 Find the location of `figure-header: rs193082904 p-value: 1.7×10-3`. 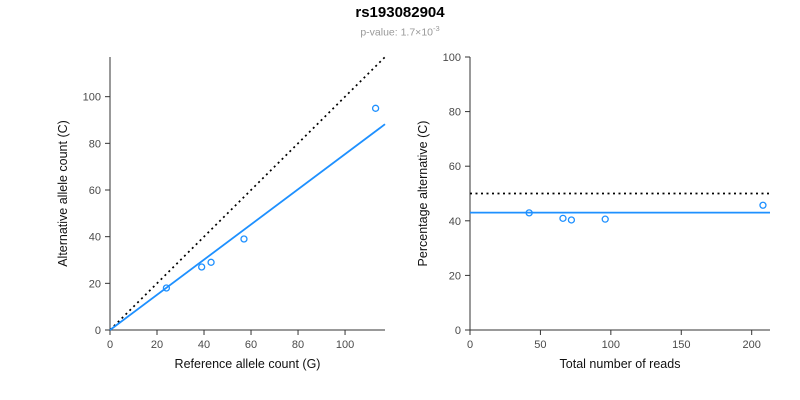

figure-header: rs193082904 p-value: 1.7×10-3 is located at coordinates (400, 22).